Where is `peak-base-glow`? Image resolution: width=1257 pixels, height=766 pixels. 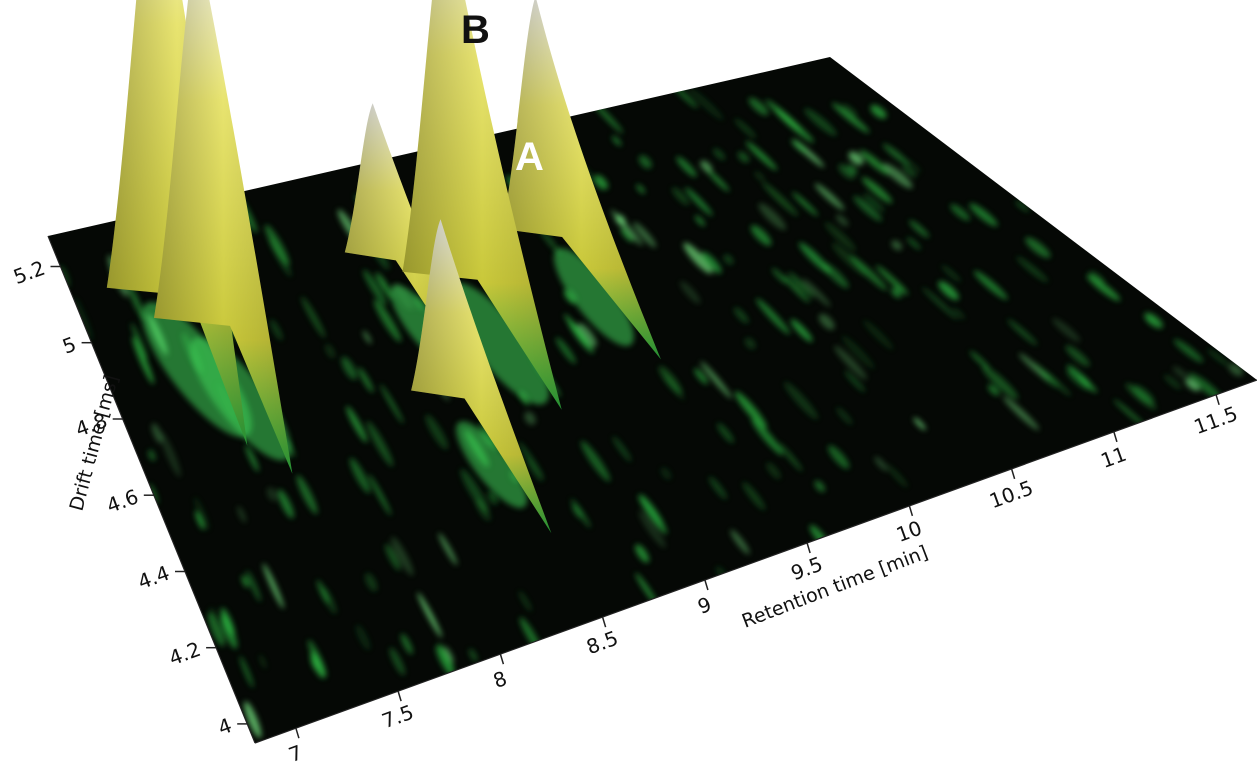
peak-base-glow is located at coordinates (593, 297).